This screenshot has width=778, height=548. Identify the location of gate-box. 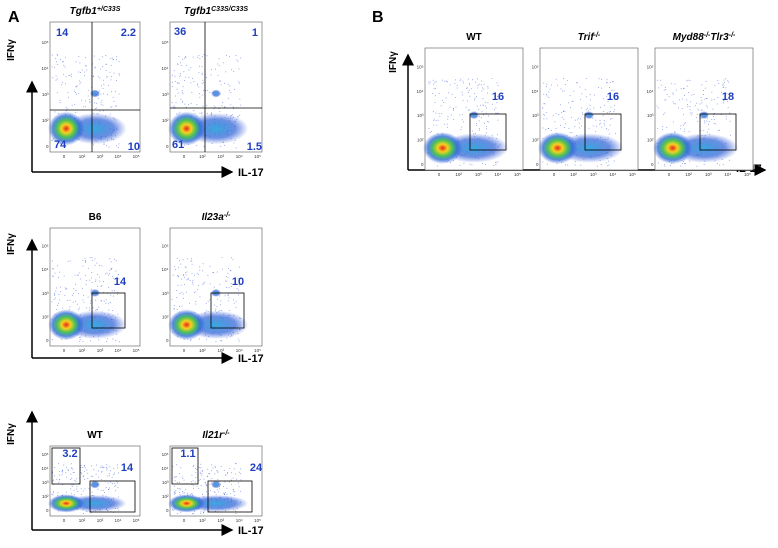
(108, 310).